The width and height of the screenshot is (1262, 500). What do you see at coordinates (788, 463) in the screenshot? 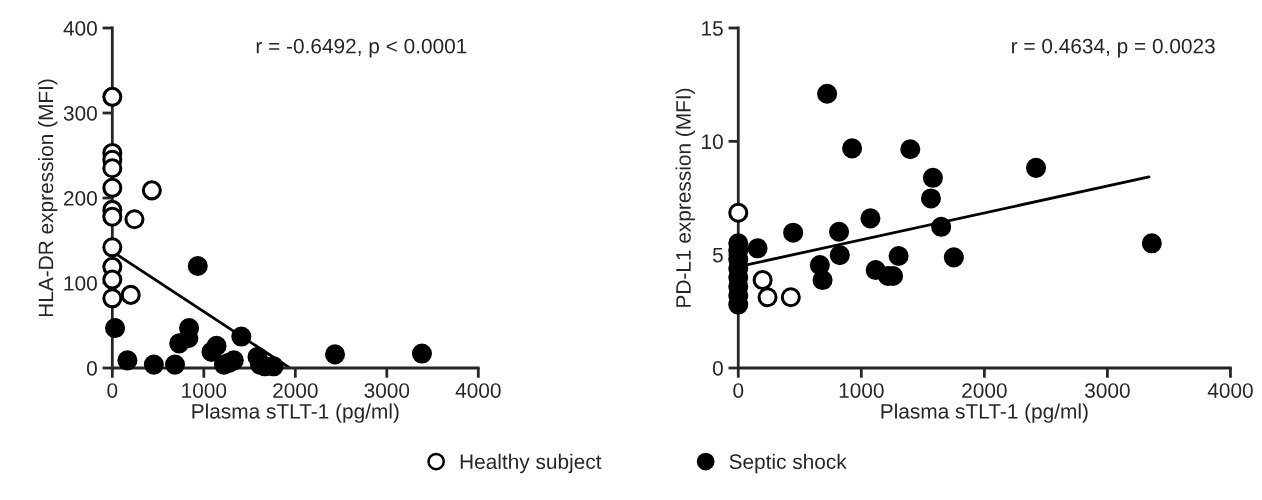
I see `legend-label: Septic shock` at bounding box center [788, 463].